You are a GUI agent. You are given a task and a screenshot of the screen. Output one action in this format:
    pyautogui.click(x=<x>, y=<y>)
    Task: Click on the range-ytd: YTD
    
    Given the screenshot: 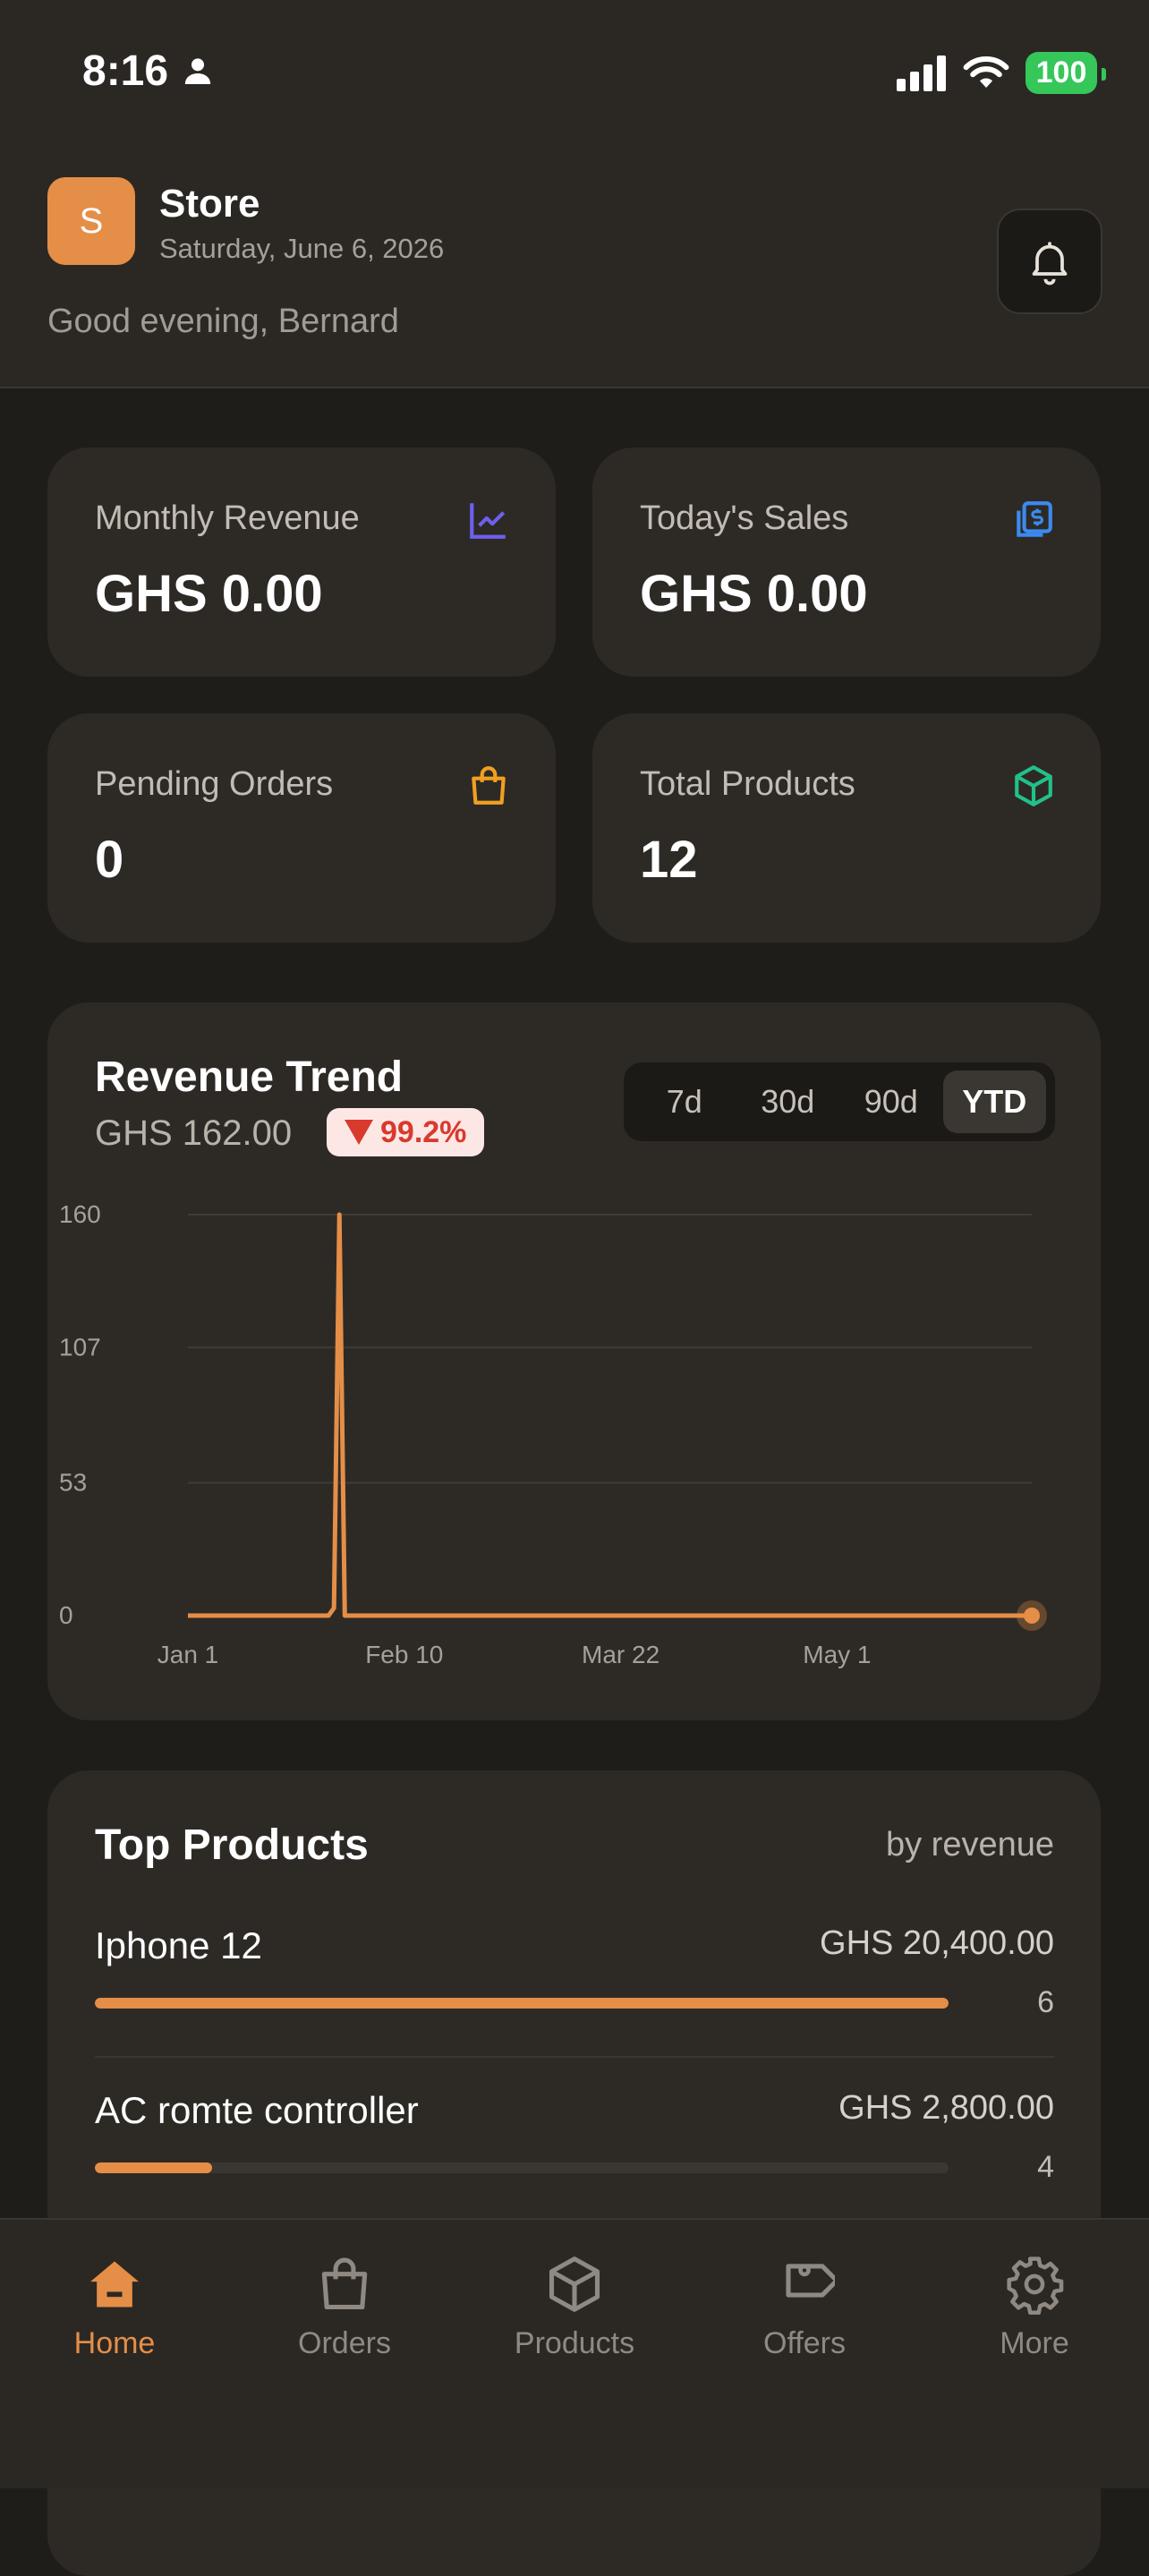 What is the action you would take?
    pyautogui.click(x=994, y=1101)
    